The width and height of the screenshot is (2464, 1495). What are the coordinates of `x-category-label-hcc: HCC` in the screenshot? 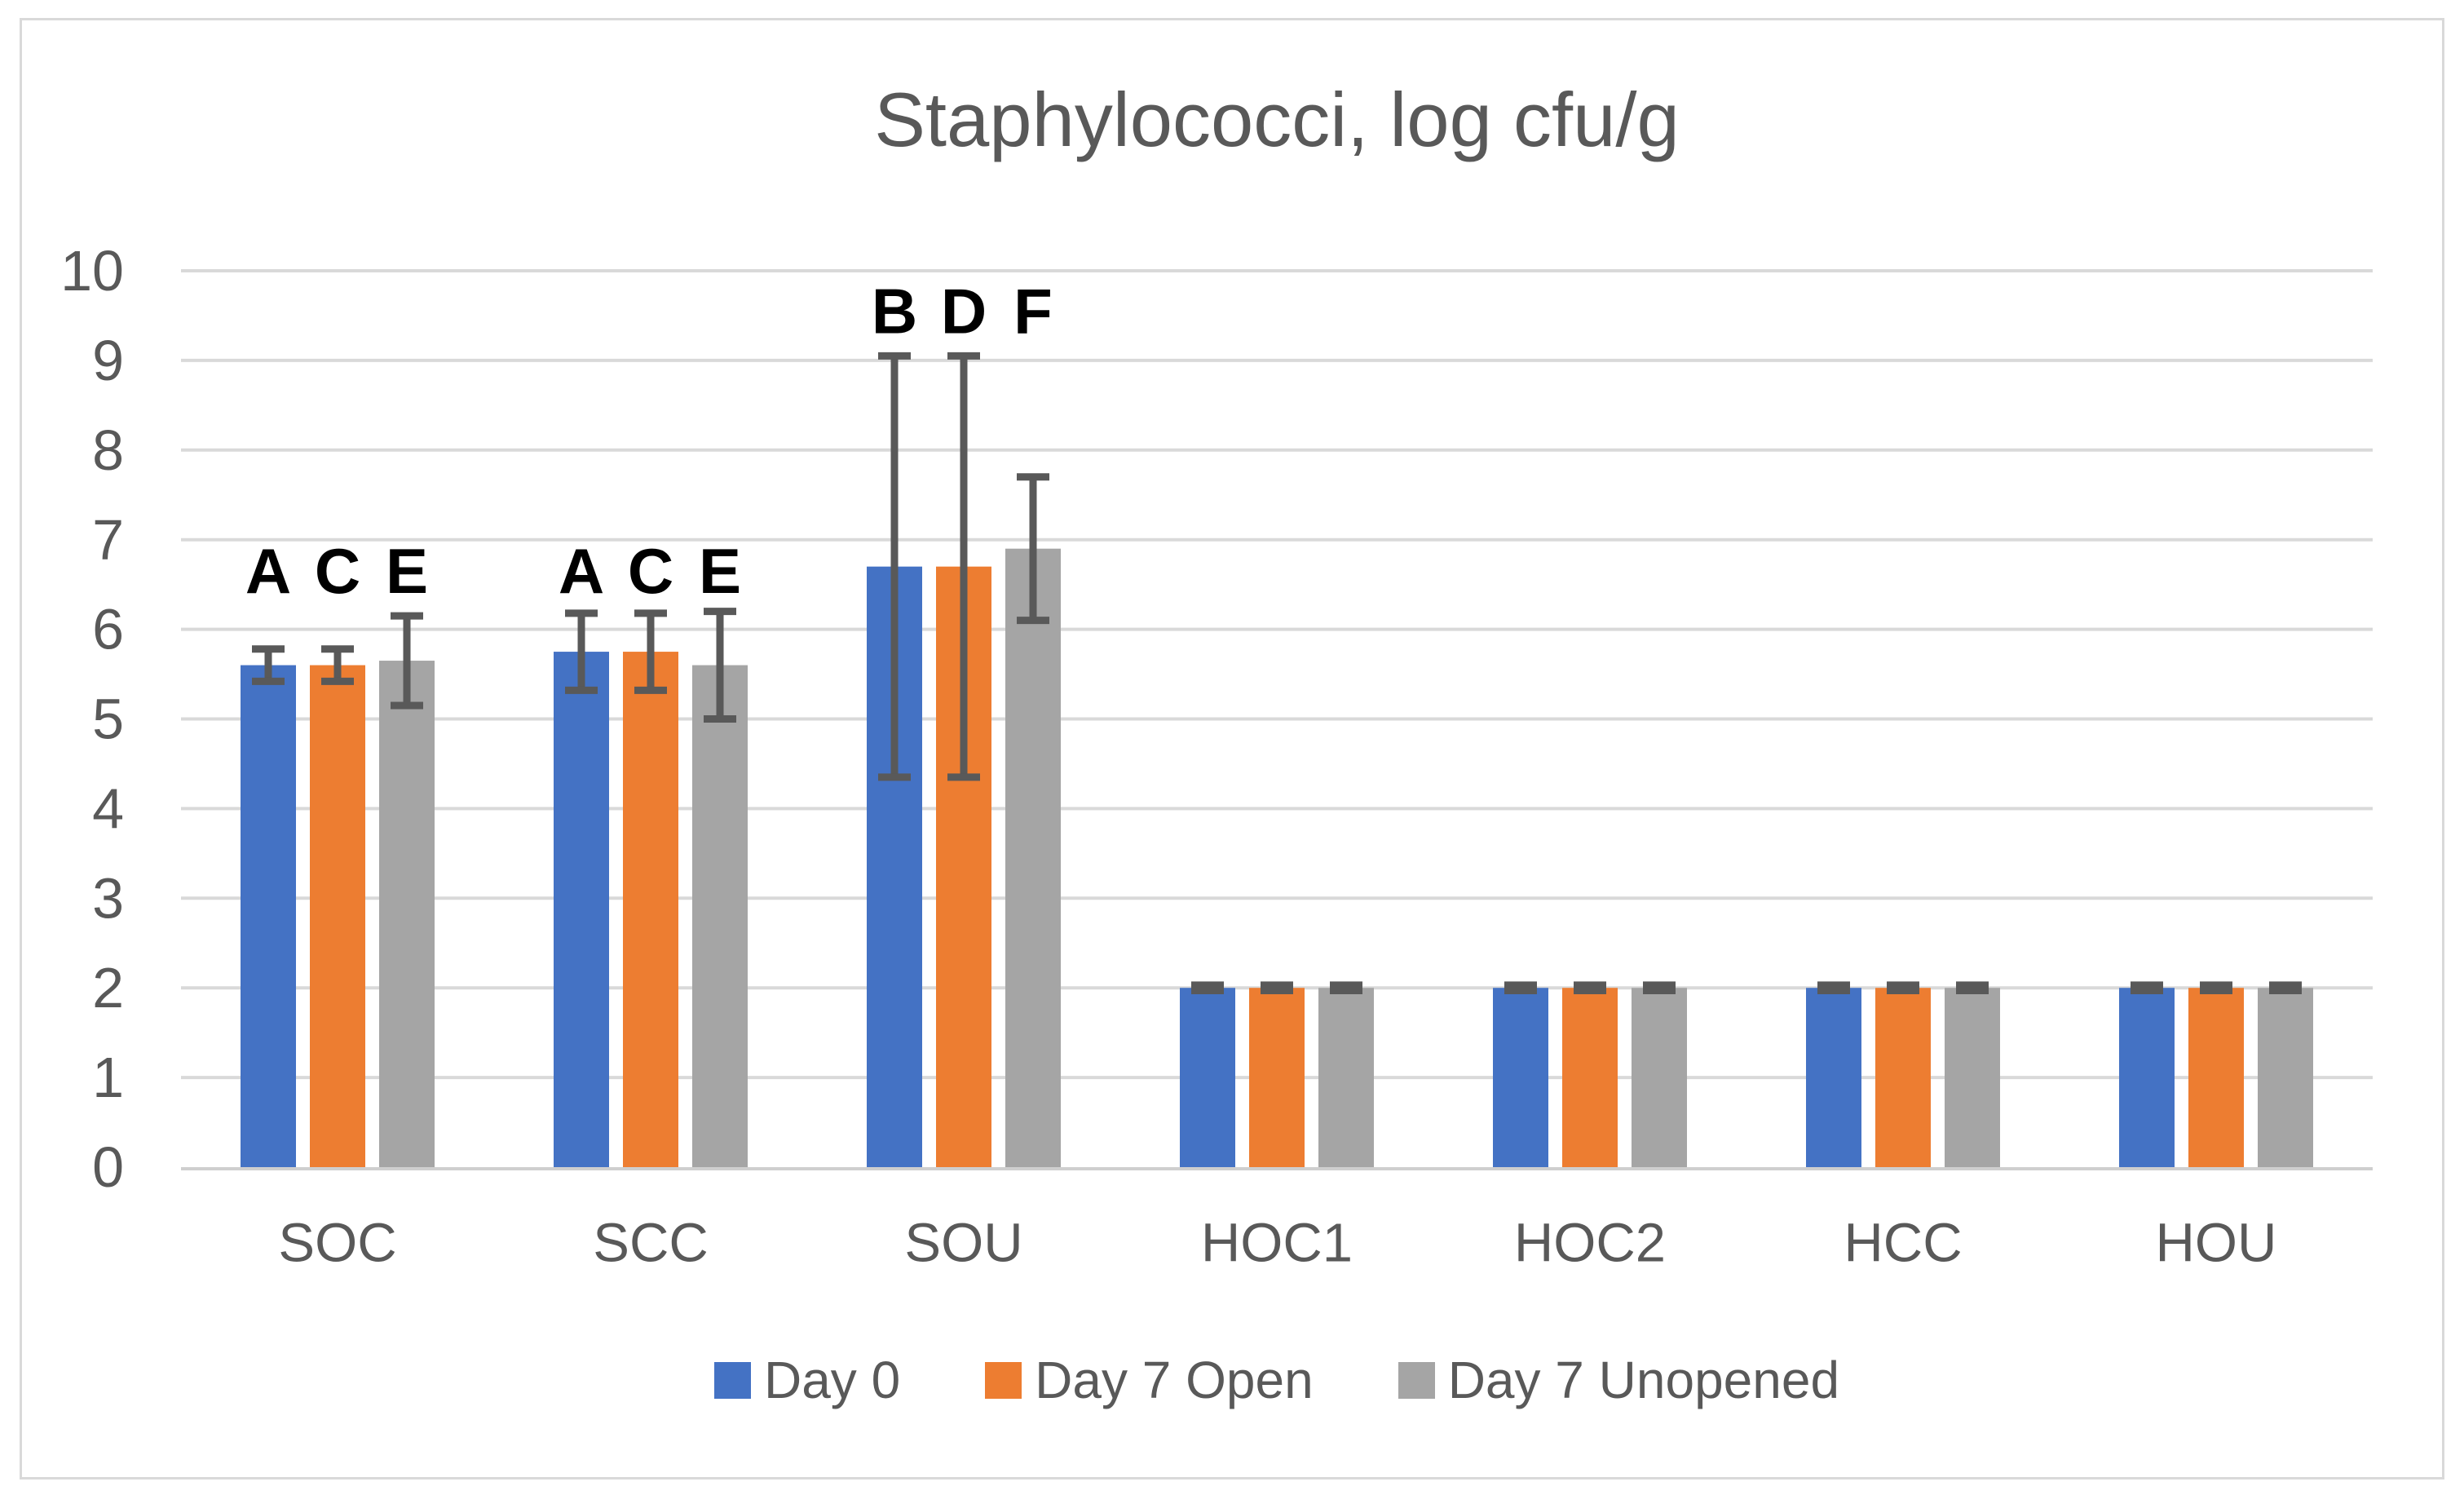 It's located at (1903, 1243).